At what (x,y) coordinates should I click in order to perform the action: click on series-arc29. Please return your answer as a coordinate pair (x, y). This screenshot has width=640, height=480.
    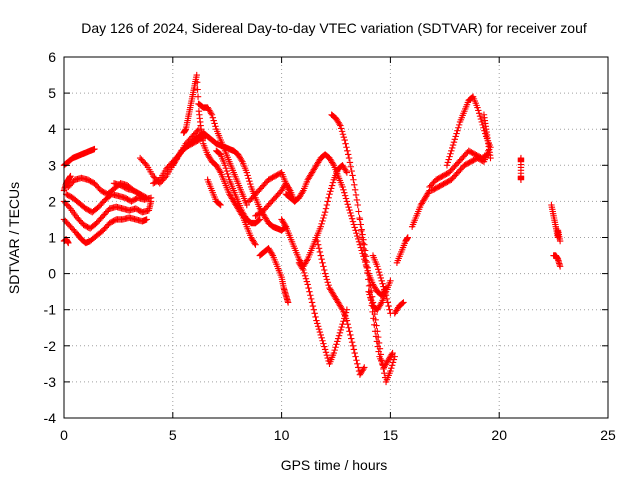
    Looking at the image, I should click on (420, 208).